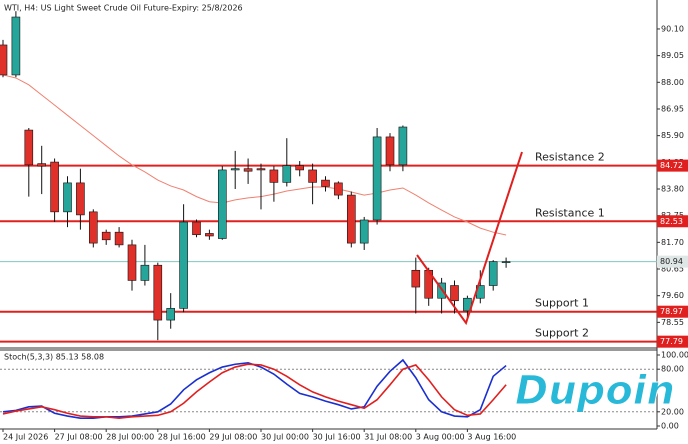  Describe the element at coordinates (570, 157) in the screenshot. I see `level-label: Resistance 2` at that location.